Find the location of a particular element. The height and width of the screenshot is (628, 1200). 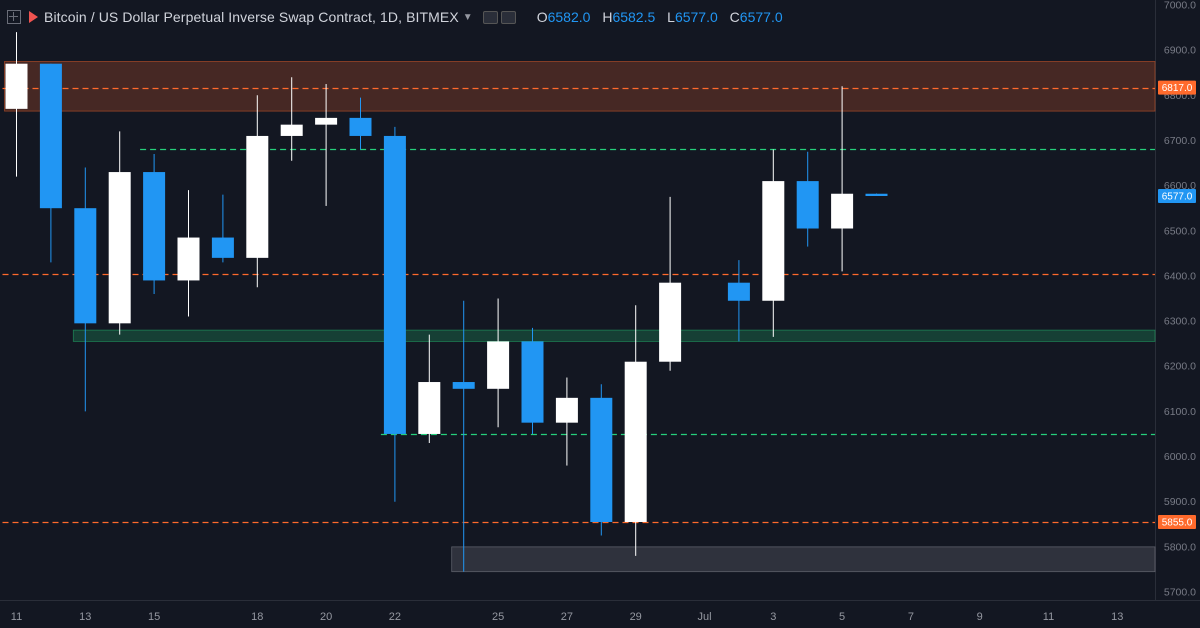

open-value: 6582.0 is located at coordinates (569, 17).